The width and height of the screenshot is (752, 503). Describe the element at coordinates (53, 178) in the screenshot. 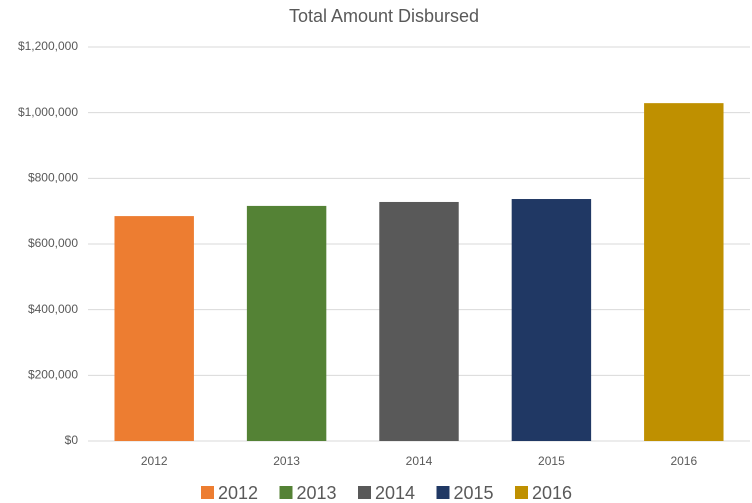

I see `y-tick-label: $800,000` at that location.